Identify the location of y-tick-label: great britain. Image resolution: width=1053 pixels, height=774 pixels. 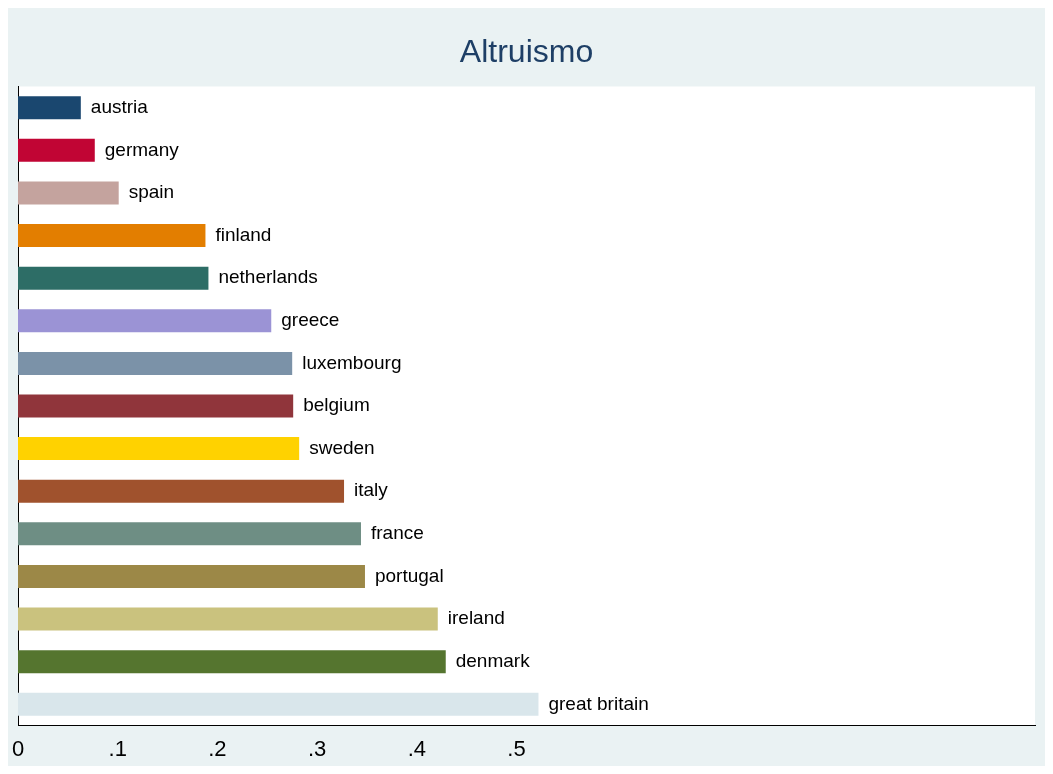
(598, 703).